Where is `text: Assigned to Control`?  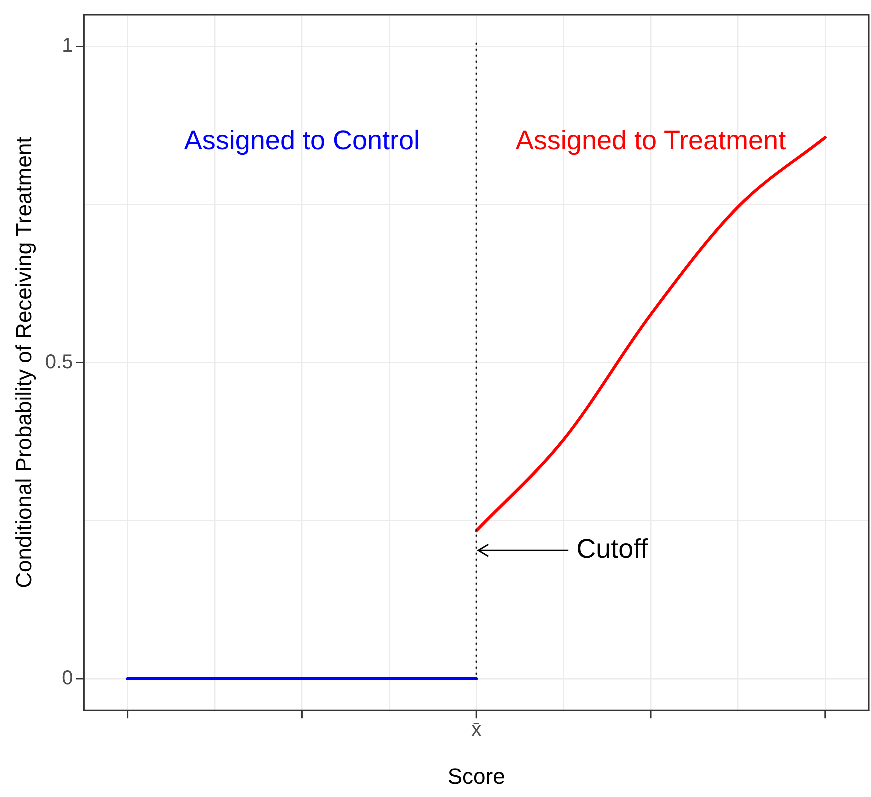
text: Assigned to Control is located at coordinates (302, 141).